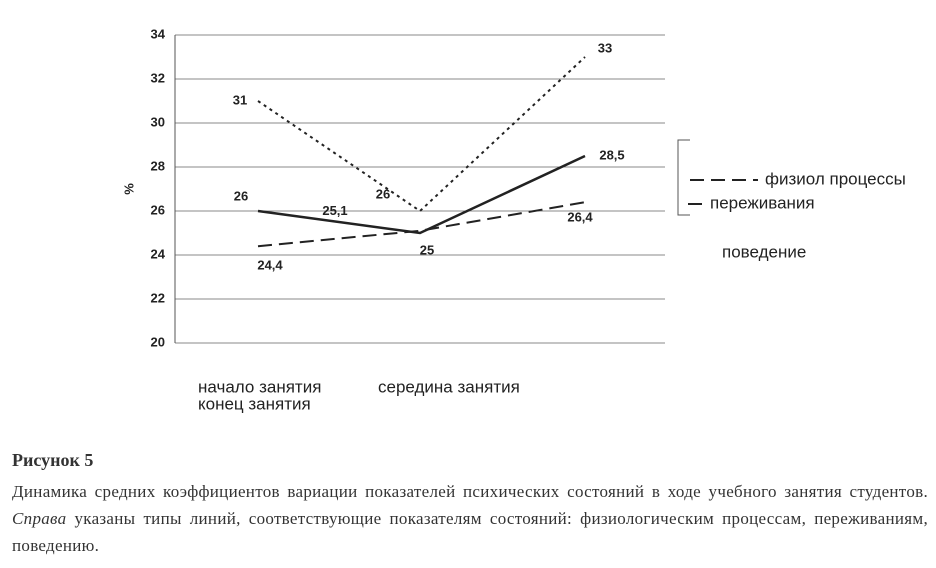 This screenshot has height=568, width=936. Describe the element at coordinates (240, 99) in the screenshot. I see `data-label: 31` at that location.